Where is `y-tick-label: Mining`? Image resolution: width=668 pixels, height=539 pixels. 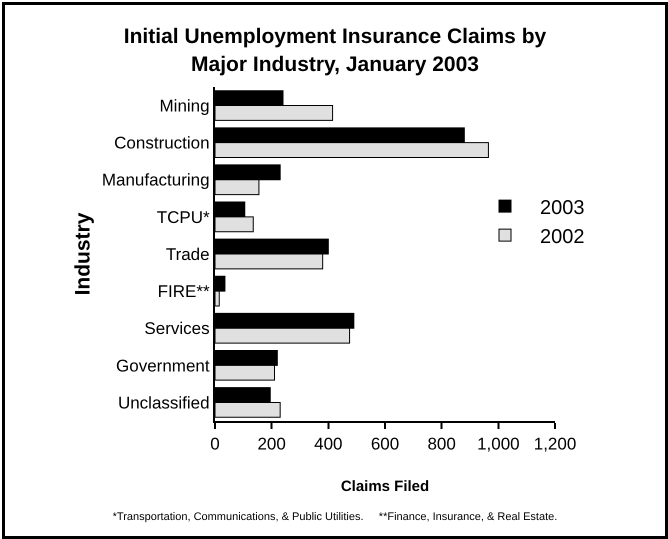 y-tick-label: Mining is located at coordinates (185, 106).